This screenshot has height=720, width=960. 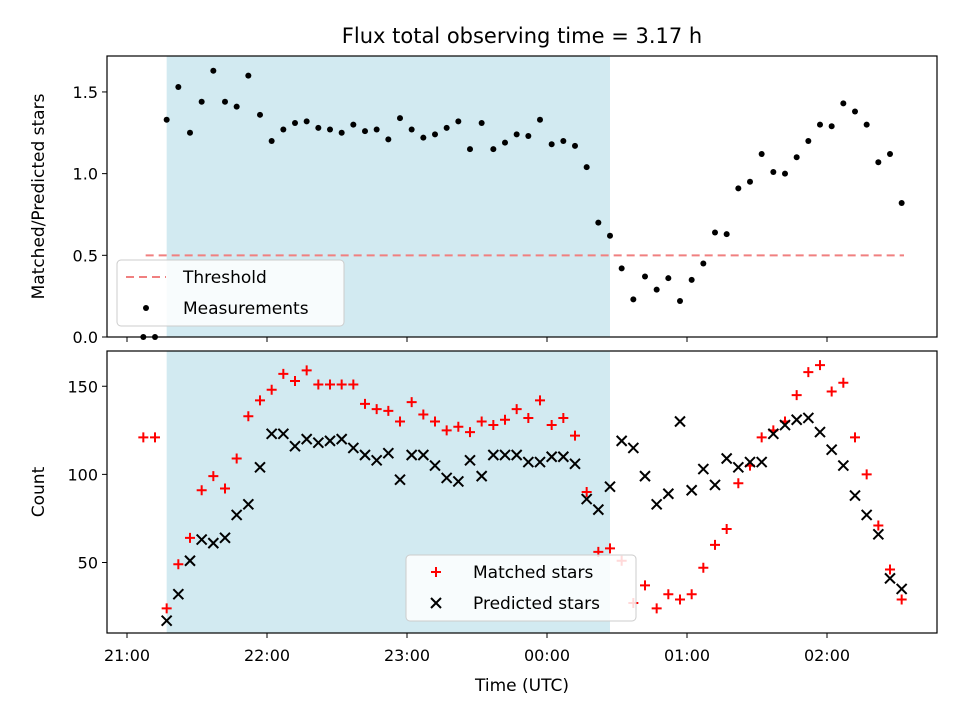 What do you see at coordinates (88, 563) in the screenshot?
I see `y-tick-label: 50` at bounding box center [88, 563].